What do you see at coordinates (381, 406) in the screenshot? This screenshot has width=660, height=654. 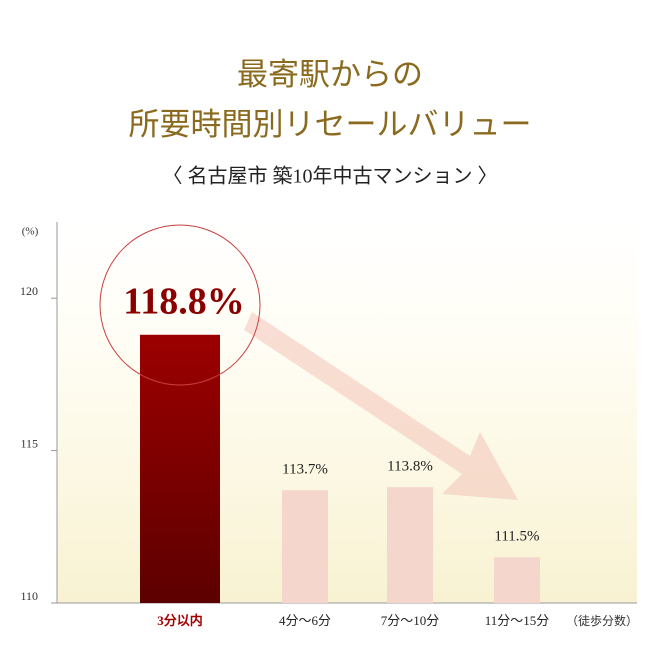 I see `trend-arrow` at bounding box center [381, 406].